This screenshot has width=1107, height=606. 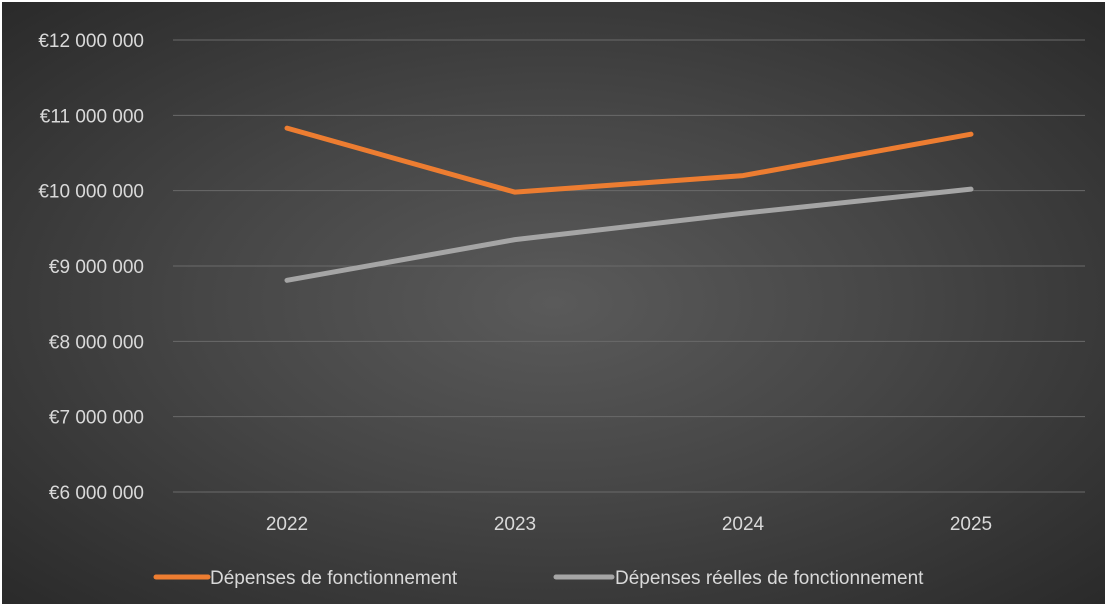 I want to click on legend-label: Dépenses de fonctionnement, so click(x=334, y=578).